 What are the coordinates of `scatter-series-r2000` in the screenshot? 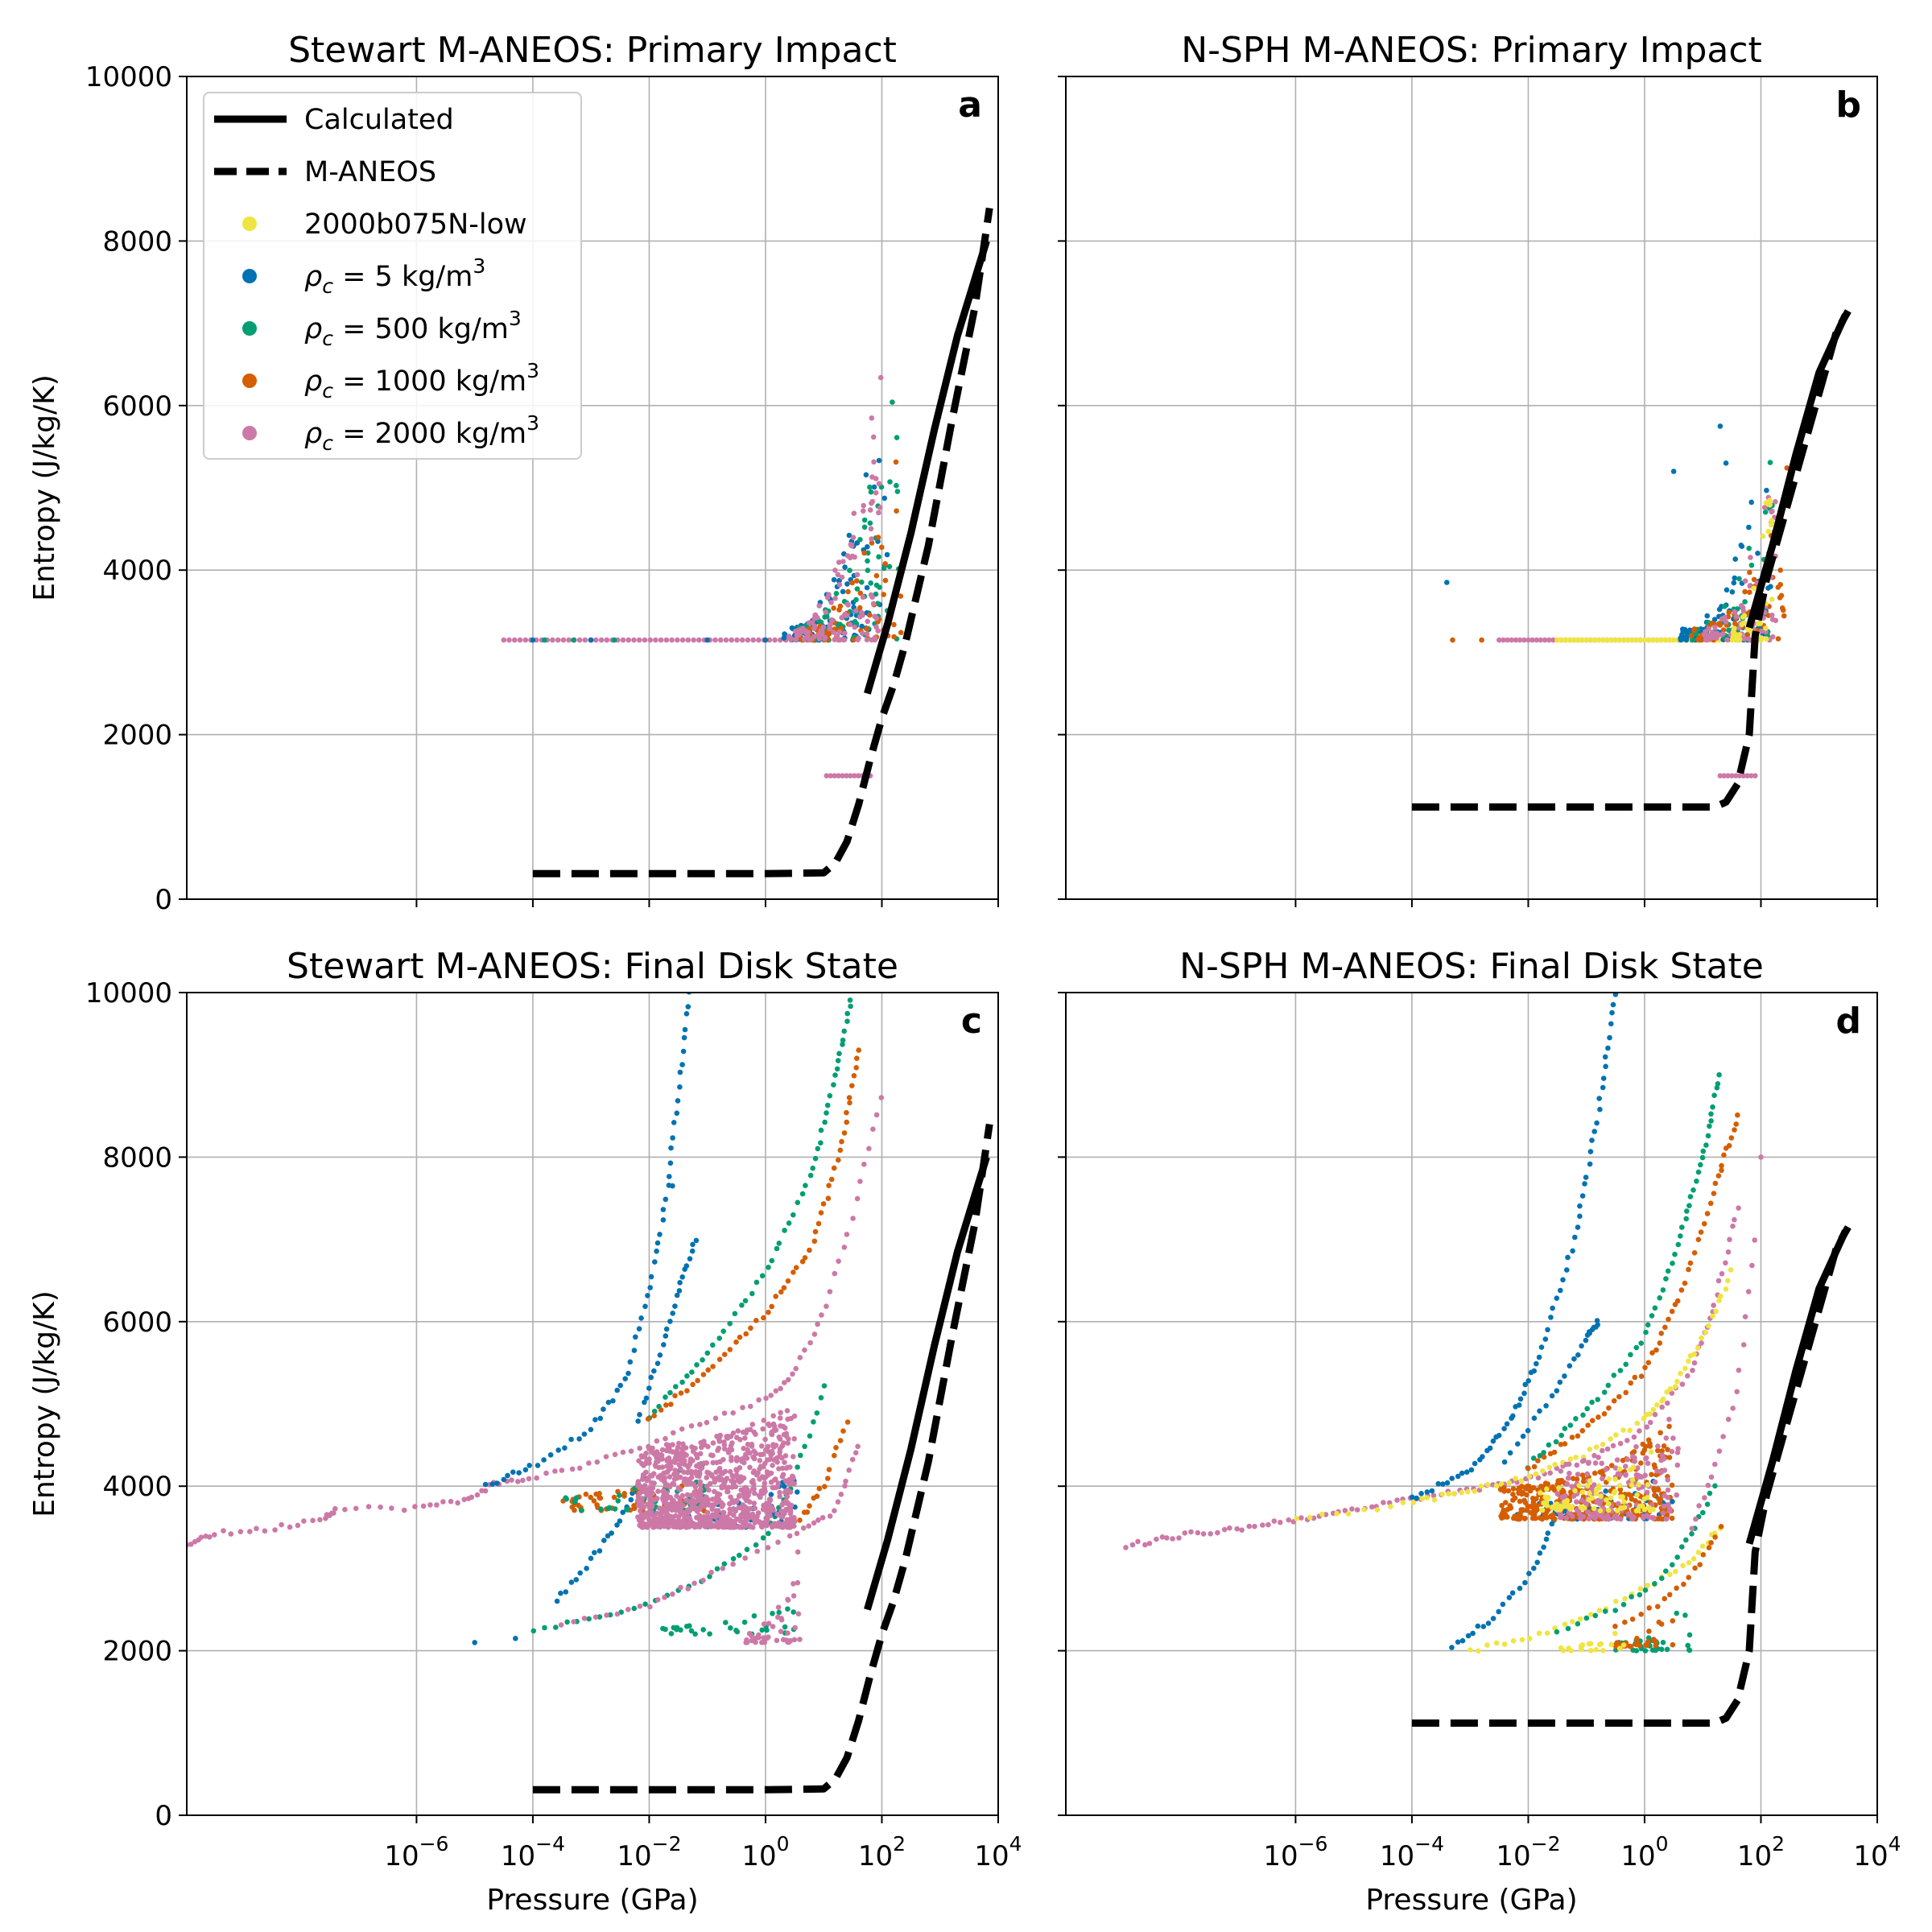 It's located at (716, 1469).